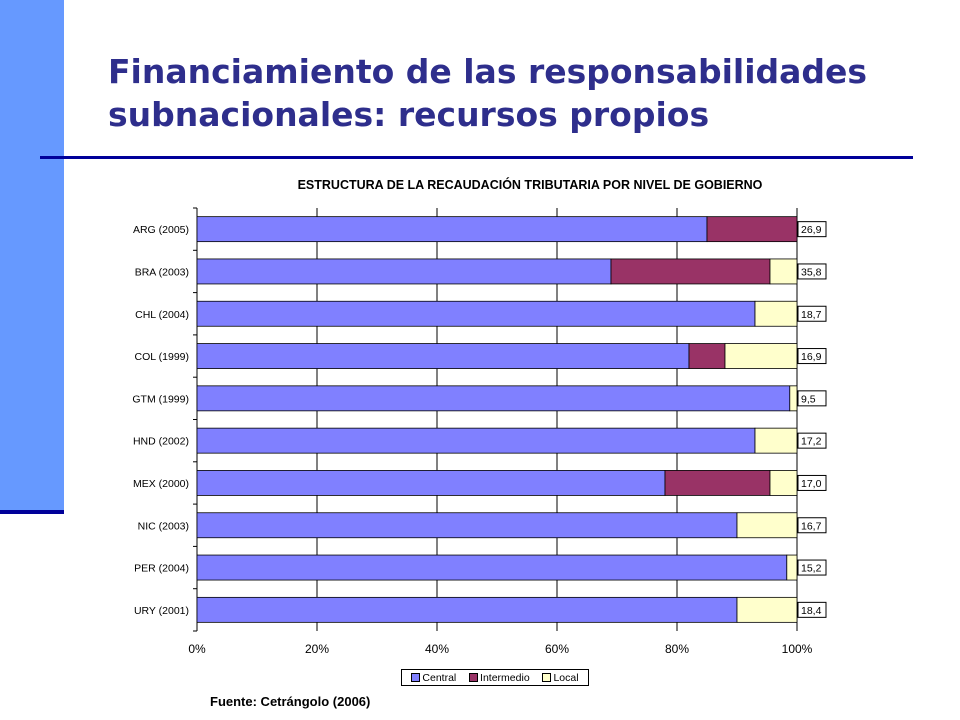  Describe the element at coordinates (163, 526) in the screenshot. I see `category-label: NIC (2003)` at that location.